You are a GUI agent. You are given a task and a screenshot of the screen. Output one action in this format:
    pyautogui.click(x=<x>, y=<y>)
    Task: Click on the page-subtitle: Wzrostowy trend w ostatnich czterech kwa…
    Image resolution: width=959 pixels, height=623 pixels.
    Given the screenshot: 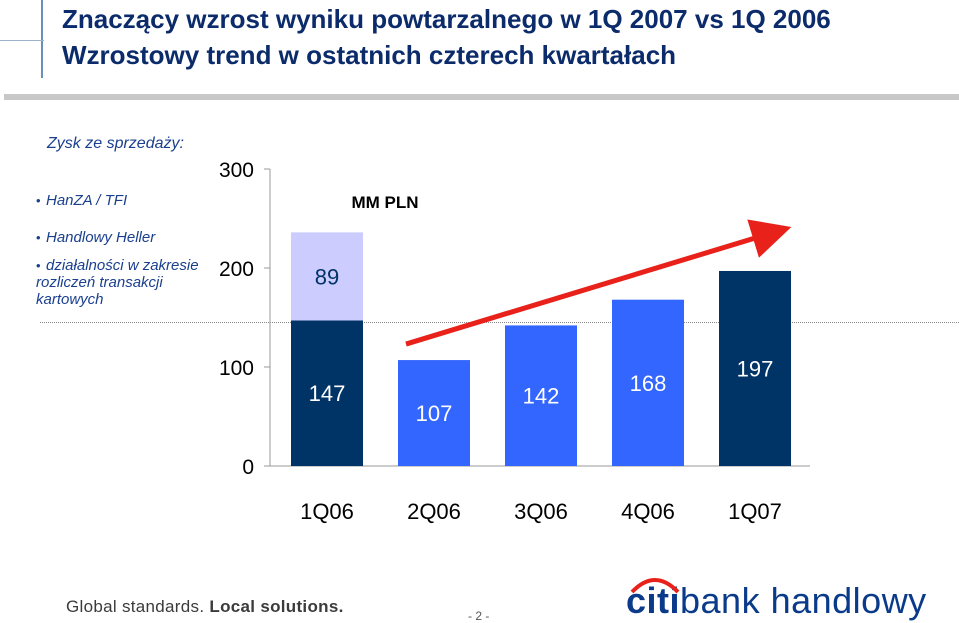 What is the action you would take?
    pyautogui.click(x=369, y=55)
    